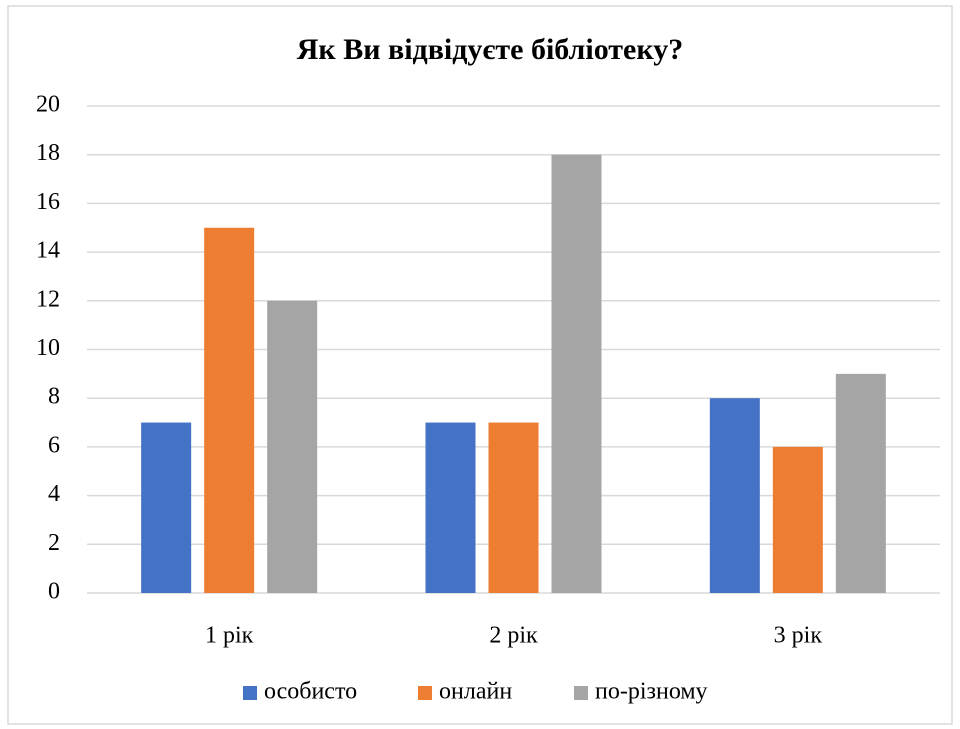  What do you see at coordinates (48, 202) in the screenshot?
I see `y-tick-label: 16` at bounding box center [48, 202].